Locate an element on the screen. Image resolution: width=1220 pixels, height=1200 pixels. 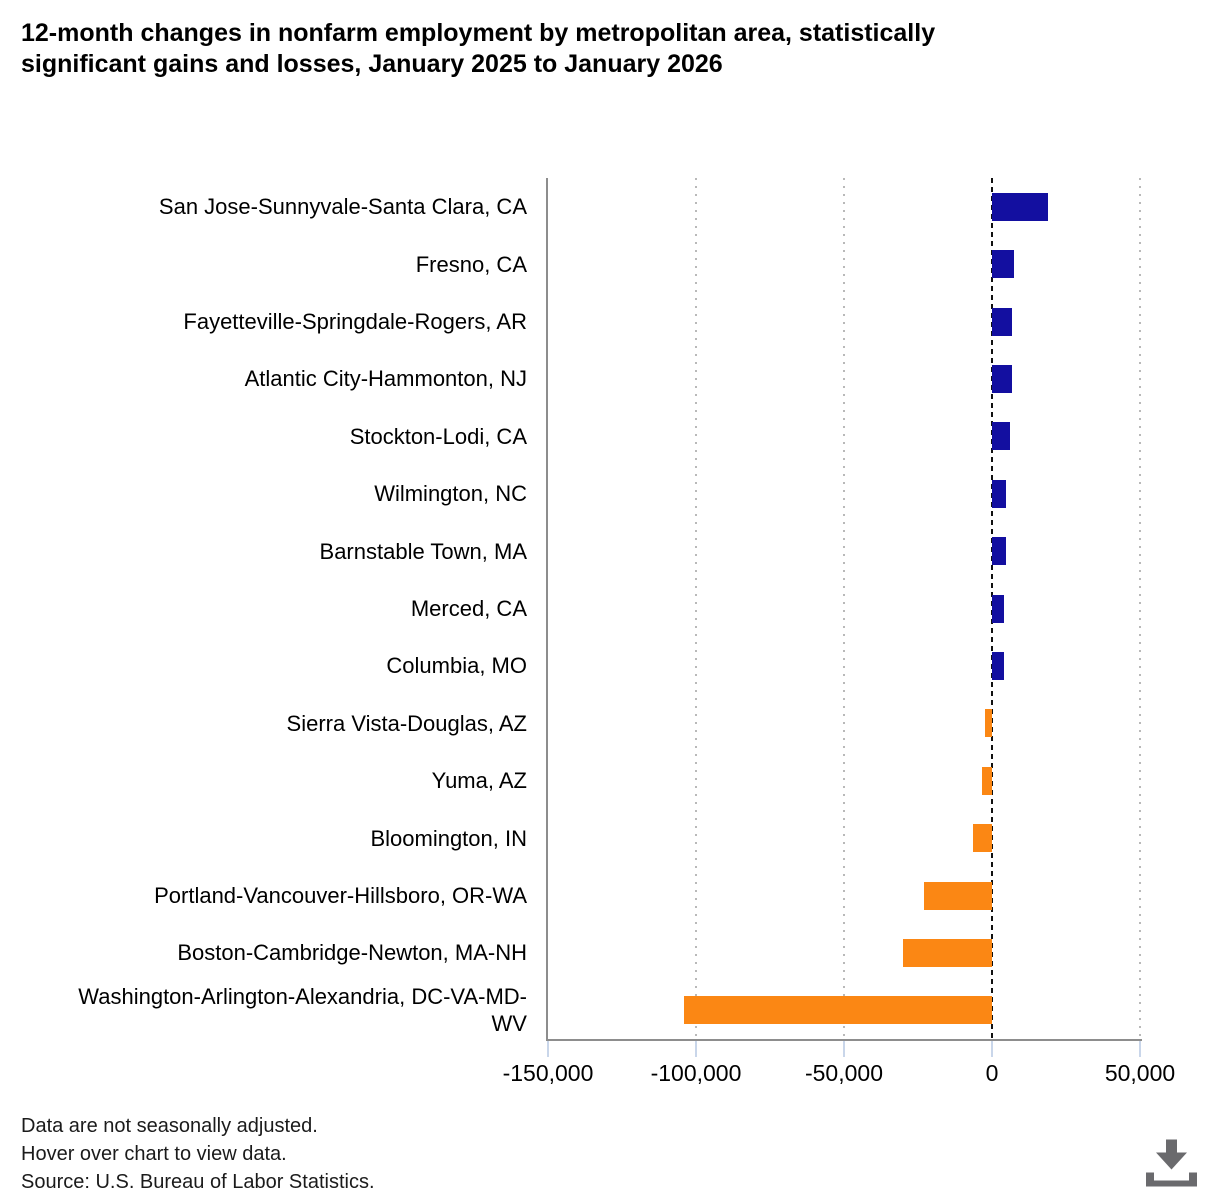
bar-stockton-lodi-ca is located at coordinates (1001, 436).